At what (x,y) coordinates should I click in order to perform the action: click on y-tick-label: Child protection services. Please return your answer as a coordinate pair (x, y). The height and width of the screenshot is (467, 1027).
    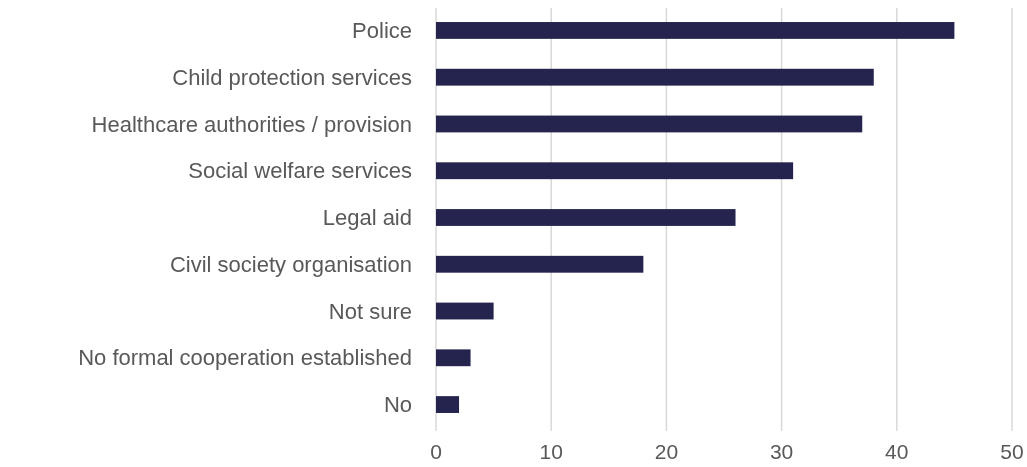
    Looking at the image, I should click on (292, 77).